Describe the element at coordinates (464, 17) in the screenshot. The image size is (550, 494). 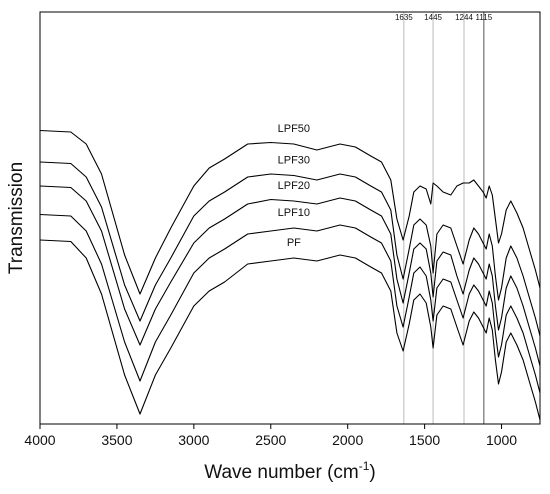
I see `reference-label-1244: 1244` at that location.